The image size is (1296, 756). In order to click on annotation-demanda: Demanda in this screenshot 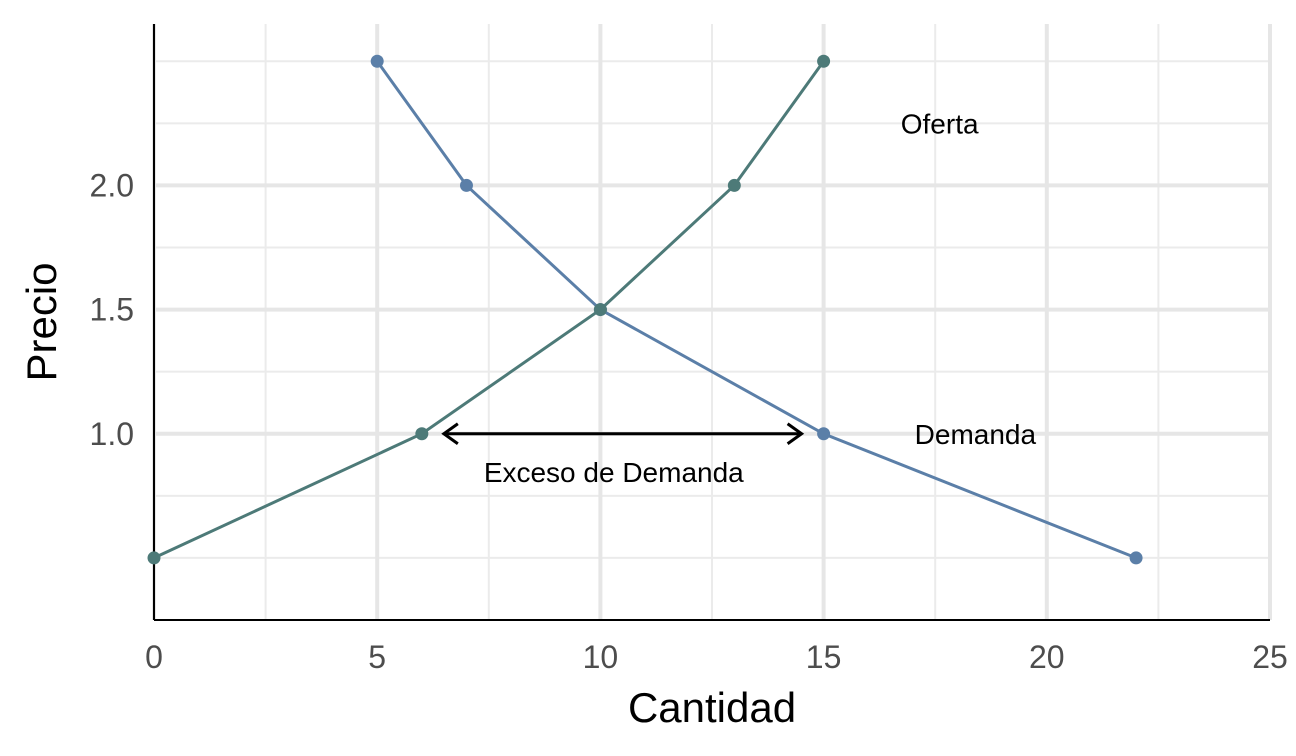, I will do `click(976, 434)`.